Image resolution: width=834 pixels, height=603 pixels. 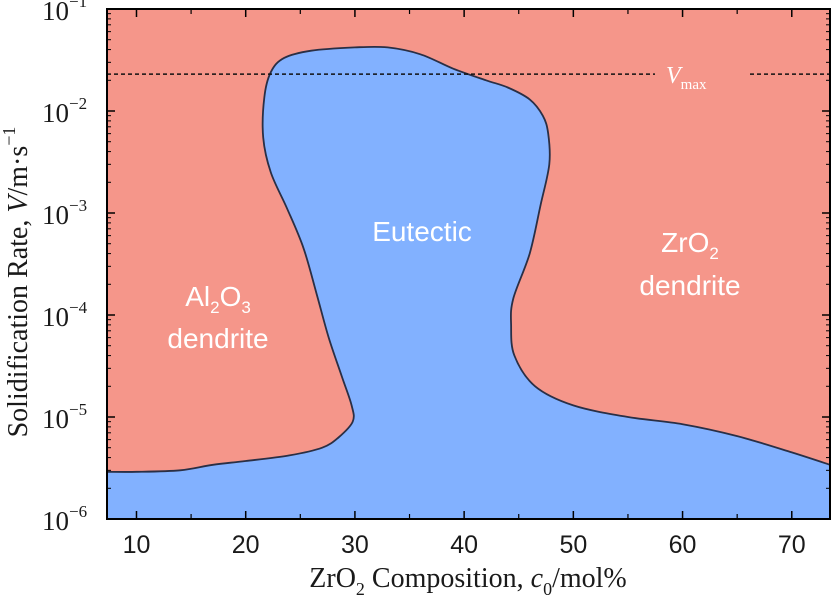 I want to click on x-tick-label: 20, so click(x=246, y=545).